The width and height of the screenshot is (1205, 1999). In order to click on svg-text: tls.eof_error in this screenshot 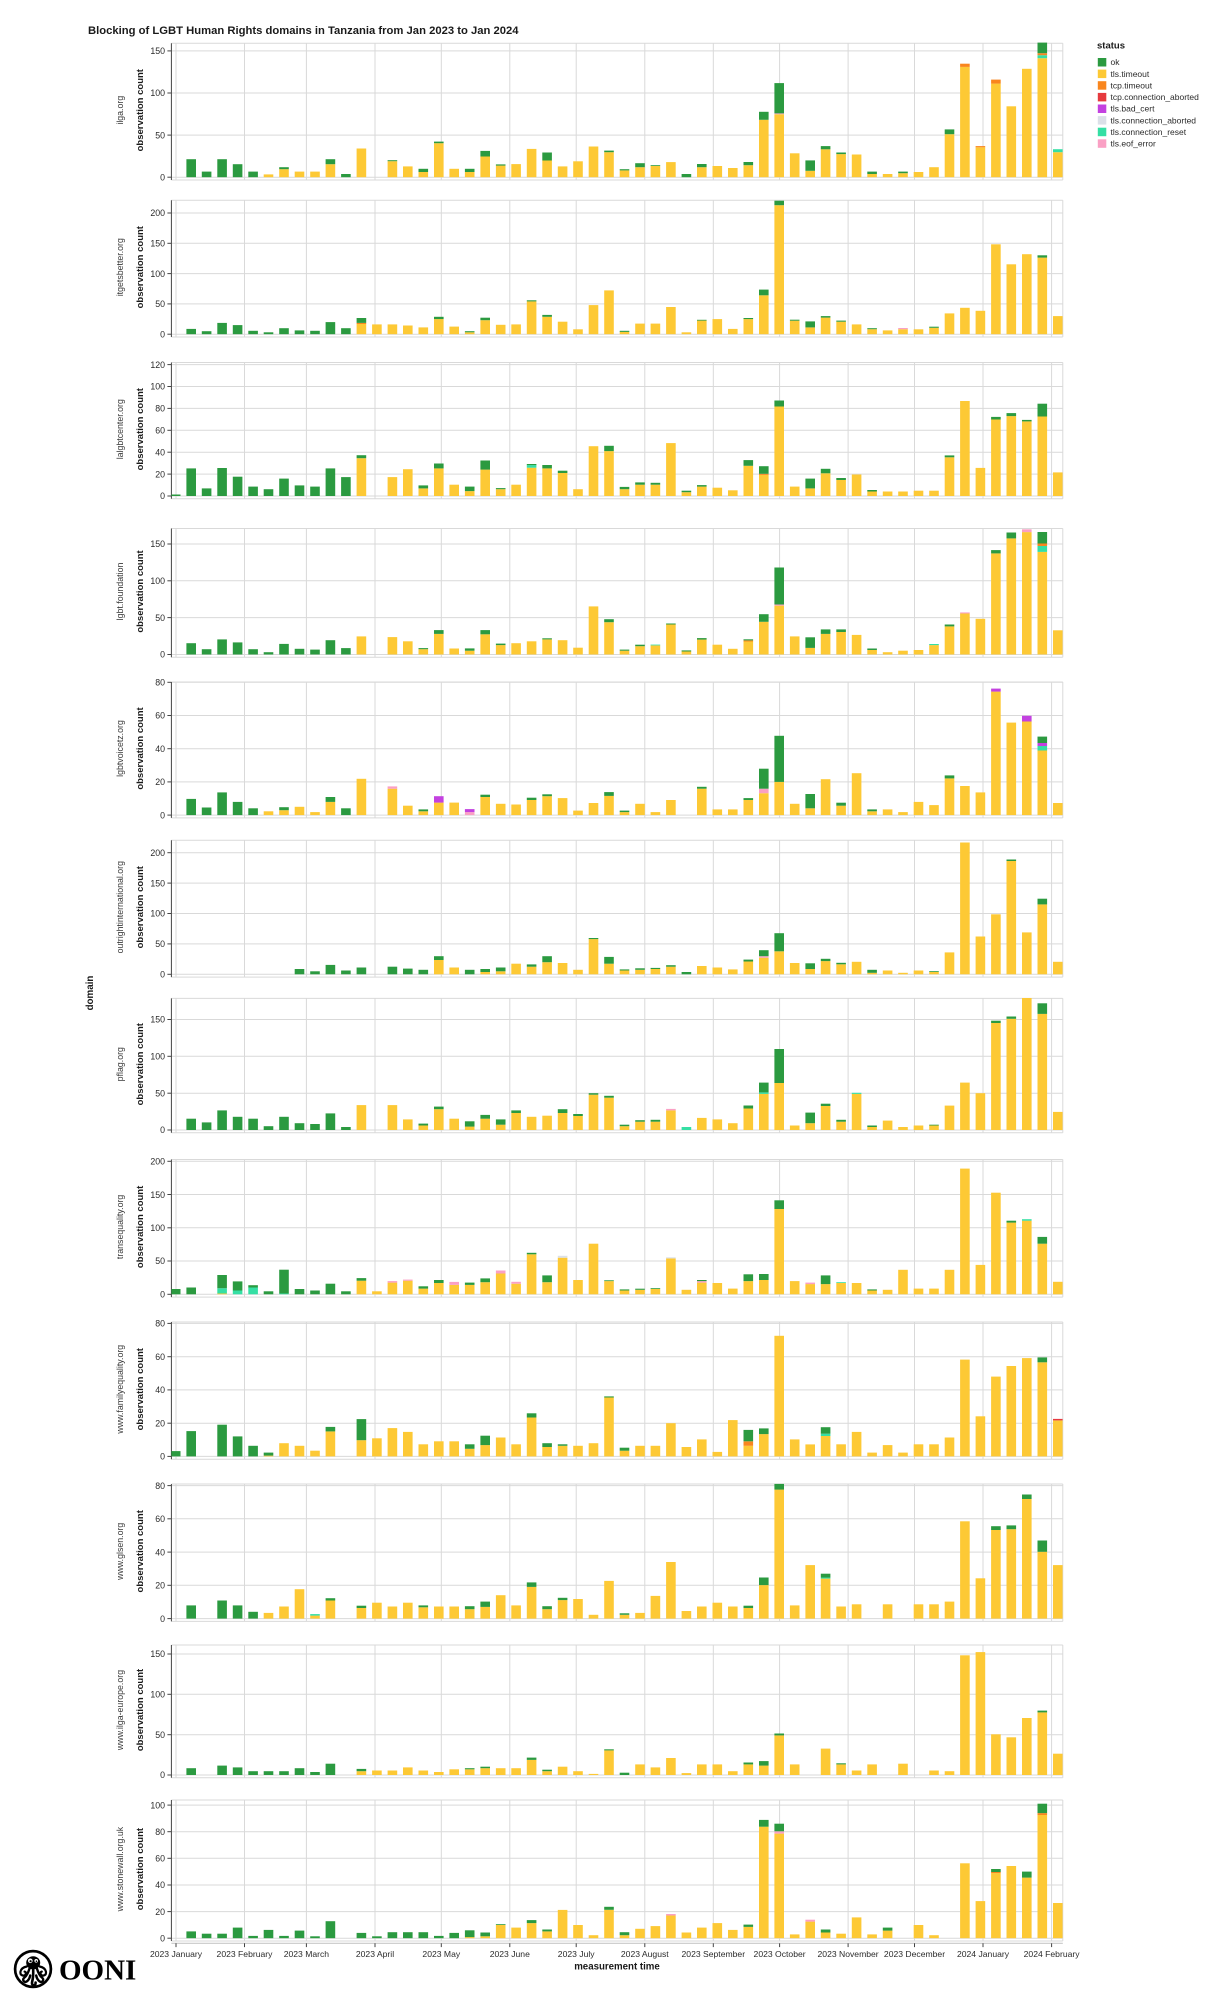, I will do `click(1134, 144)`.